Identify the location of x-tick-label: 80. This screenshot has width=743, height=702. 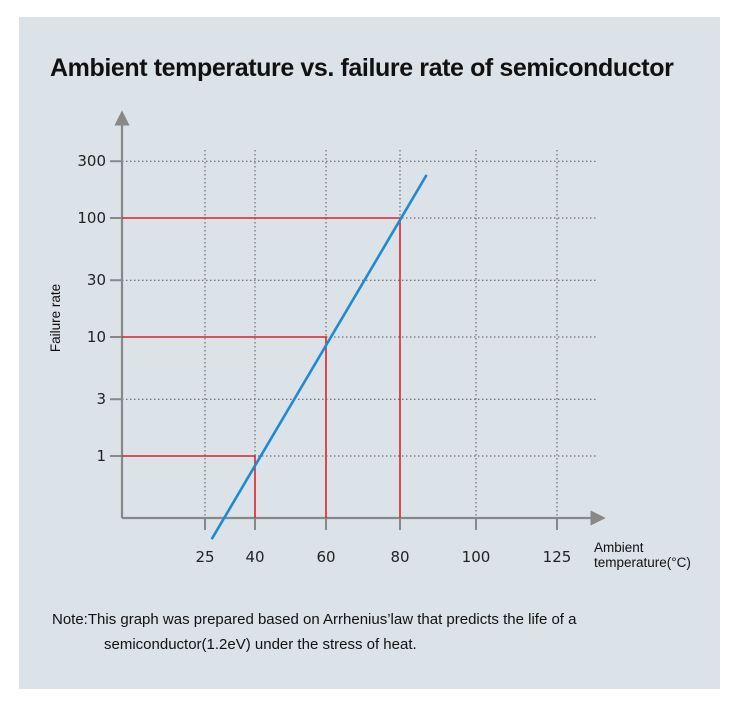
(399, 557).